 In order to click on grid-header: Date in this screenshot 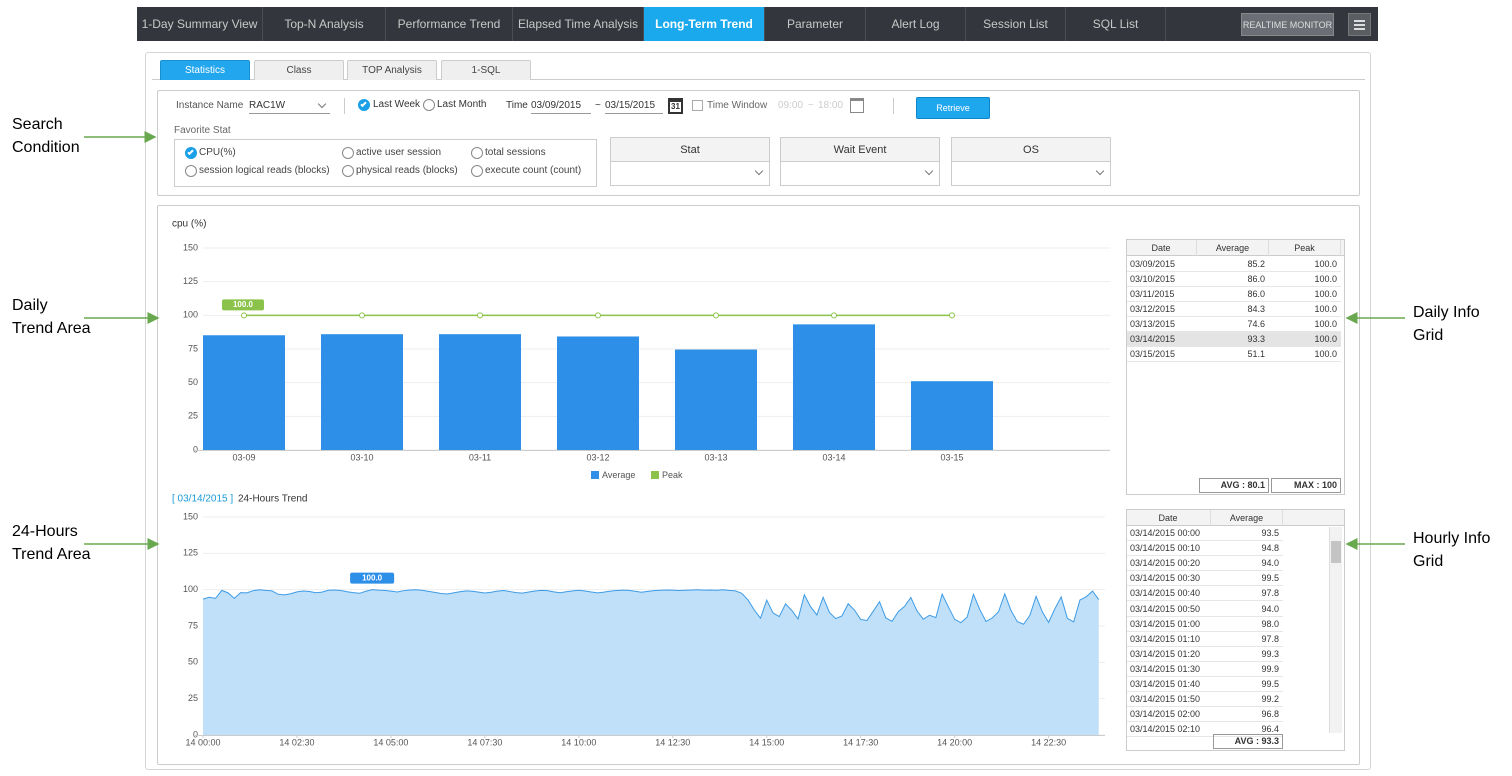, I will do `click(1168, 518)`.